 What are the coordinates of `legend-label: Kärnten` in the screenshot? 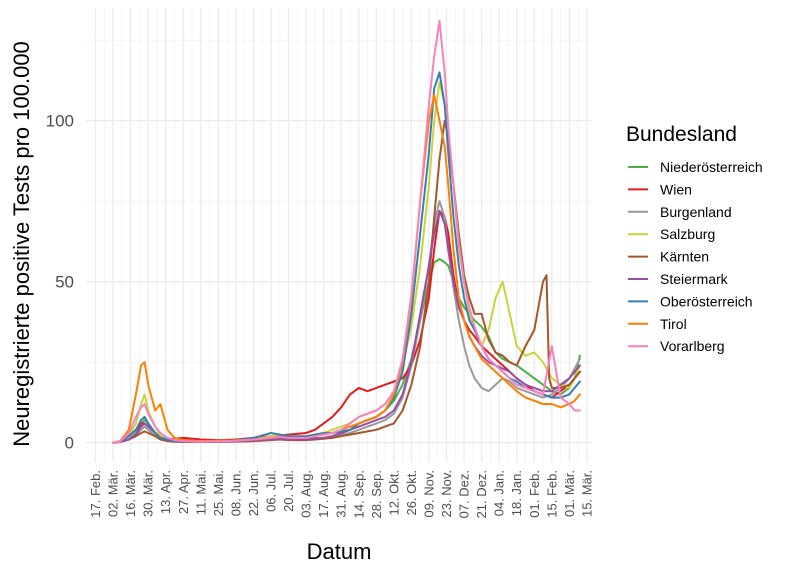 It's located at (684, 257).